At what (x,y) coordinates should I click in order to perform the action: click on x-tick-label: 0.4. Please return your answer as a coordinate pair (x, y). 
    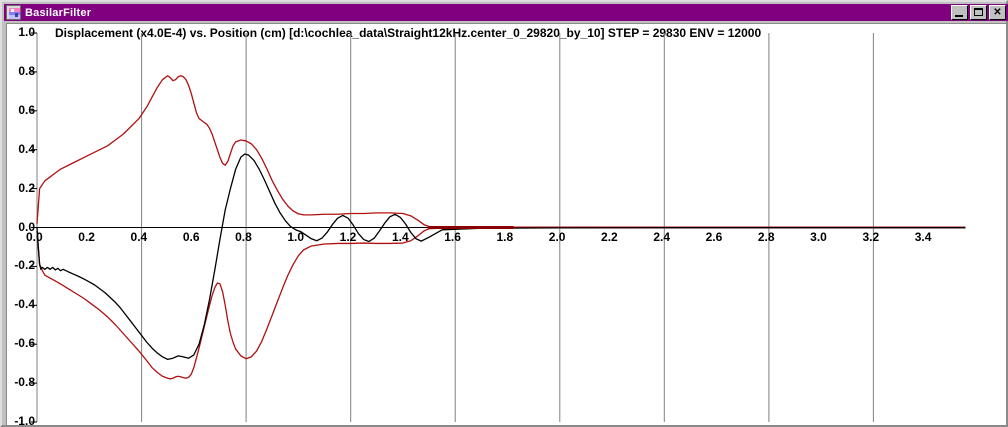
    Looking at the image, I should click on (139, 236).